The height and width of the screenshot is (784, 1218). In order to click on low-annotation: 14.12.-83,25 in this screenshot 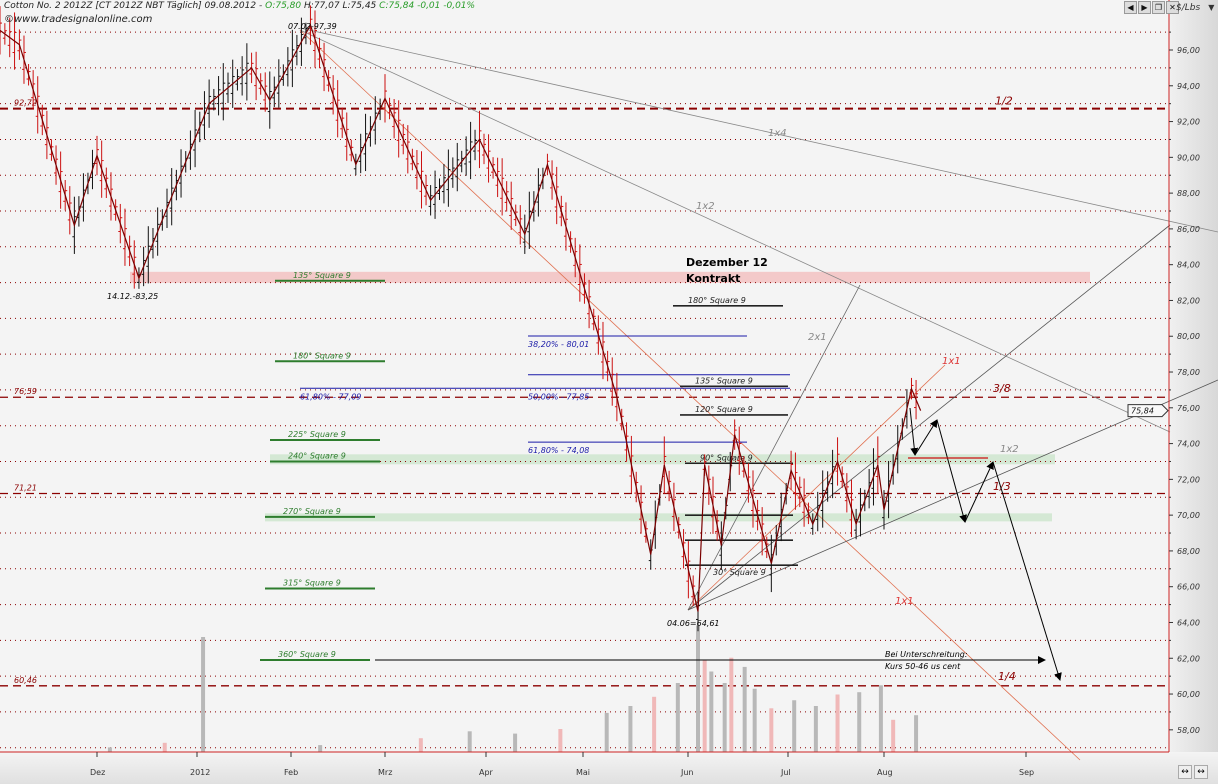, I will do `click(132, 296)`.